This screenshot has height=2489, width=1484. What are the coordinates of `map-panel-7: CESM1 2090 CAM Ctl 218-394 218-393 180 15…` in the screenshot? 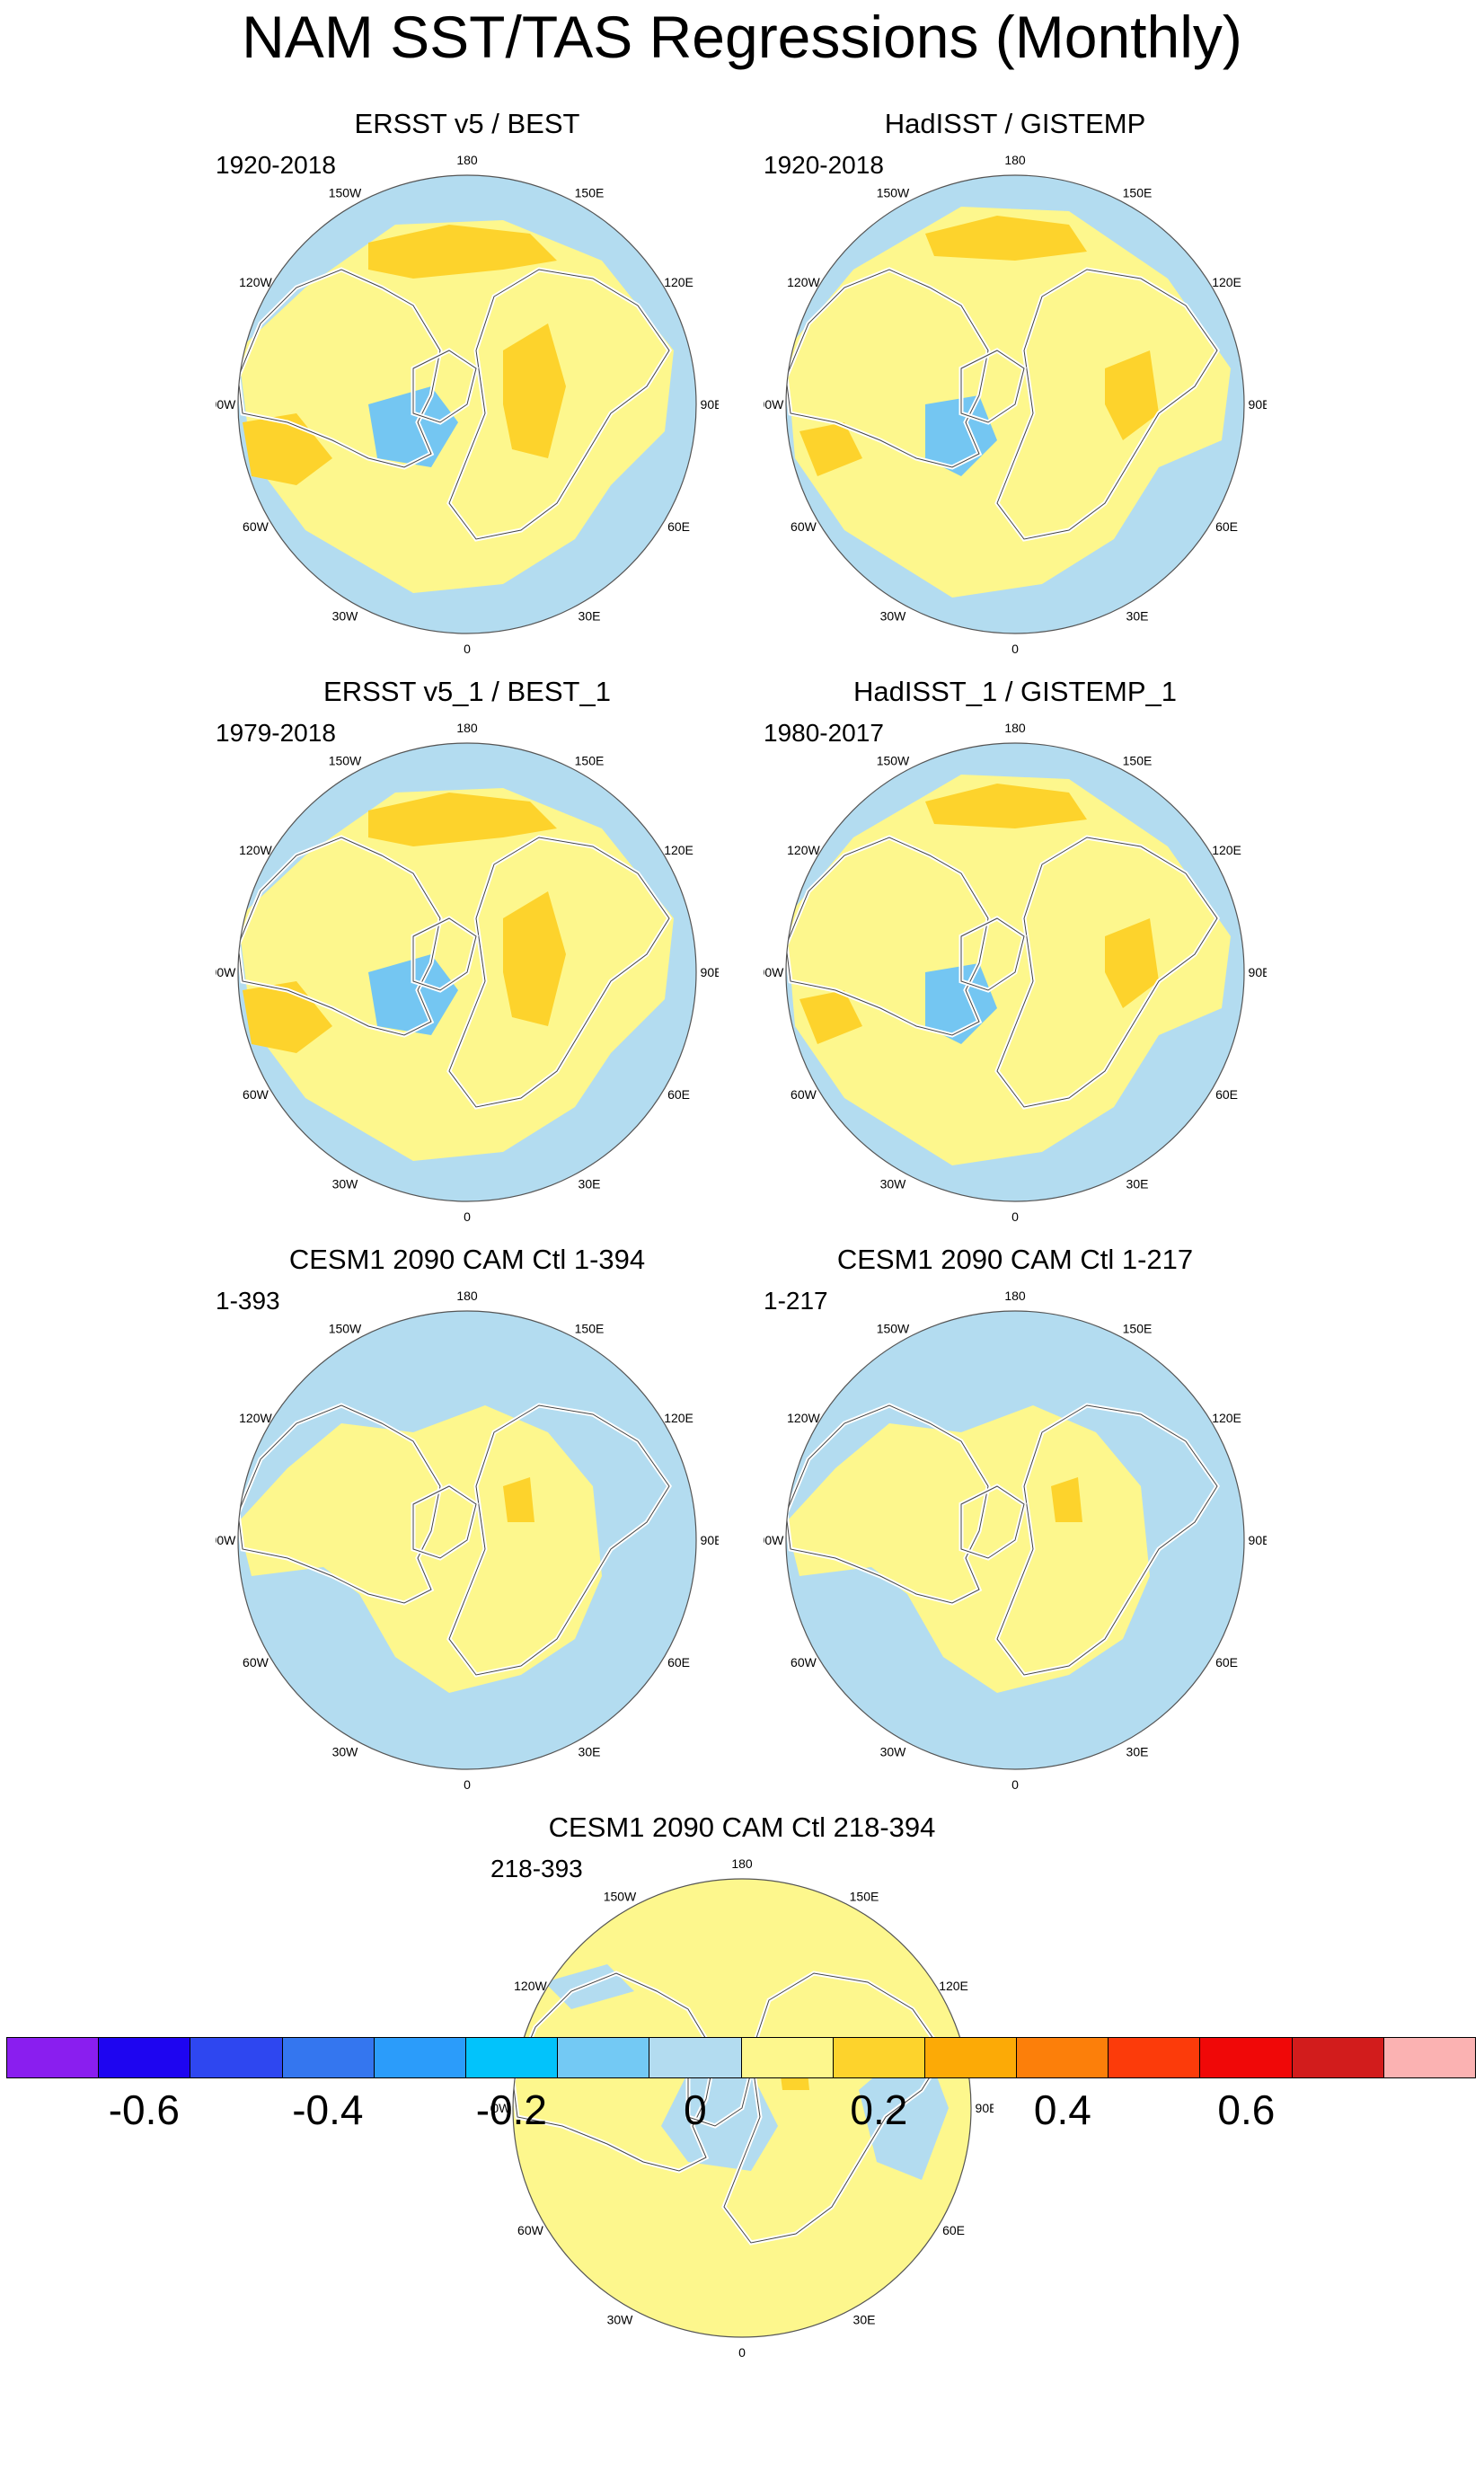 It's located at (742, 2092).